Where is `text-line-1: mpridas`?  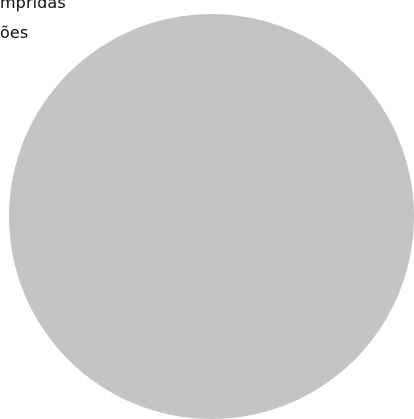 text-line-1: mpridas is located at coordinates (33, 6).